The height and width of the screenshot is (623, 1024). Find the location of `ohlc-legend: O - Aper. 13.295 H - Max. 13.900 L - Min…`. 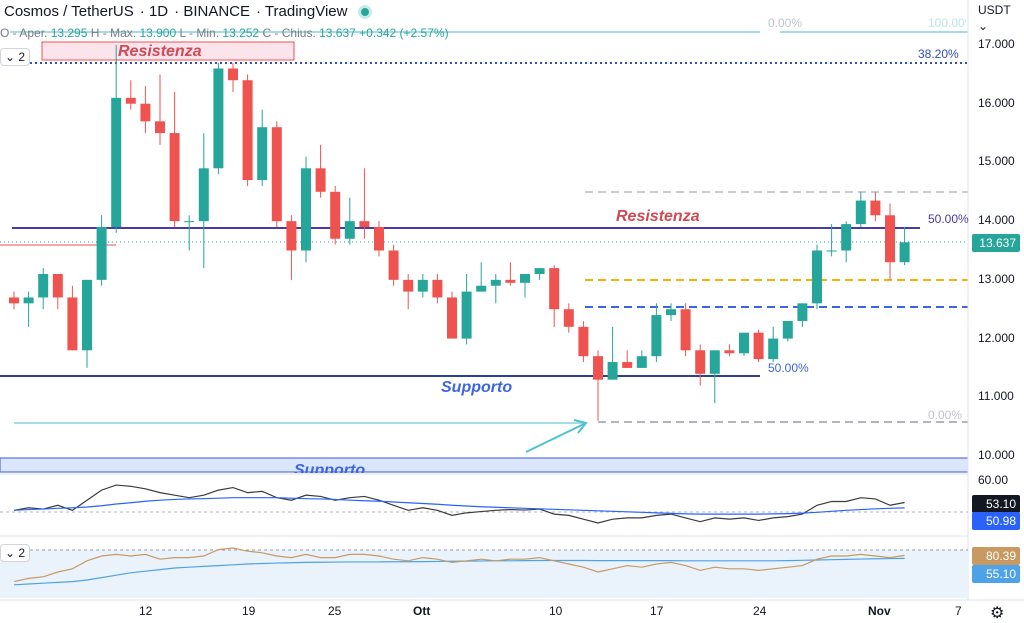

ohlc-legend: O - Aper. 13.295 H - Max. 13.900 L - Min… is located at coordinates (224, 33).